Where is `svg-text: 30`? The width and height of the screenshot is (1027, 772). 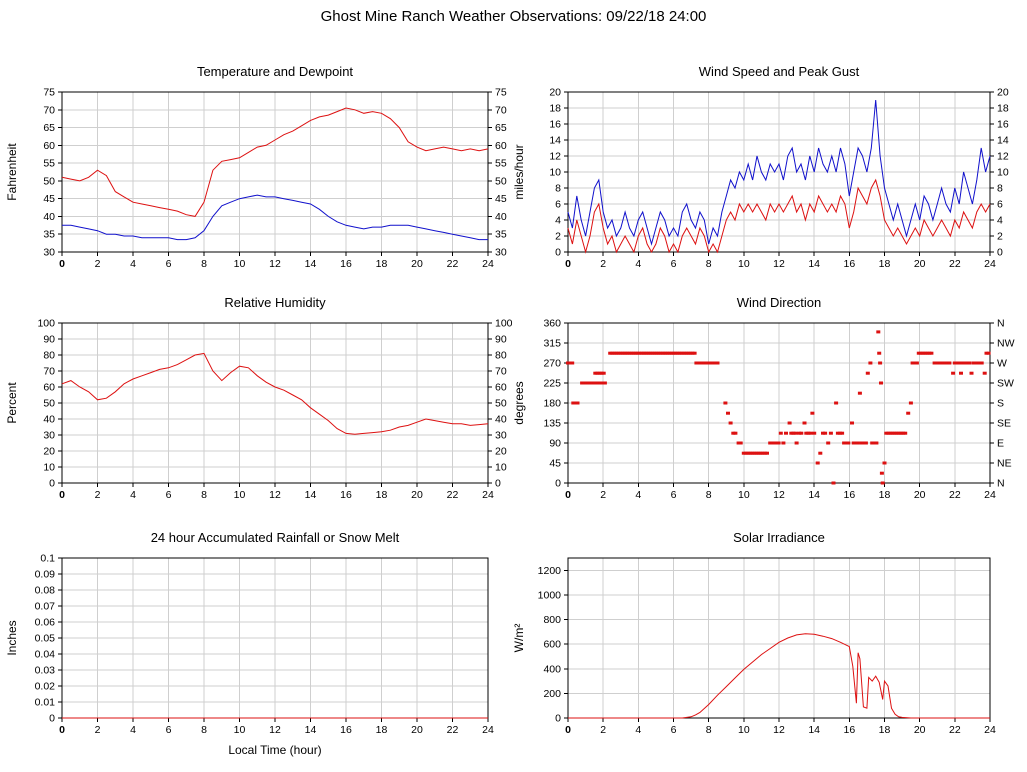 svg-text: 30 is located at coordinates (49, 436).